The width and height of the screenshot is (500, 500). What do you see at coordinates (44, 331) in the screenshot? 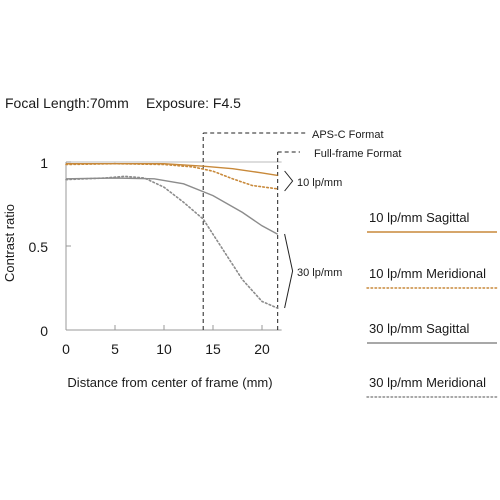
I see `y-tick-label: 0` at bounding box center [44, 331].